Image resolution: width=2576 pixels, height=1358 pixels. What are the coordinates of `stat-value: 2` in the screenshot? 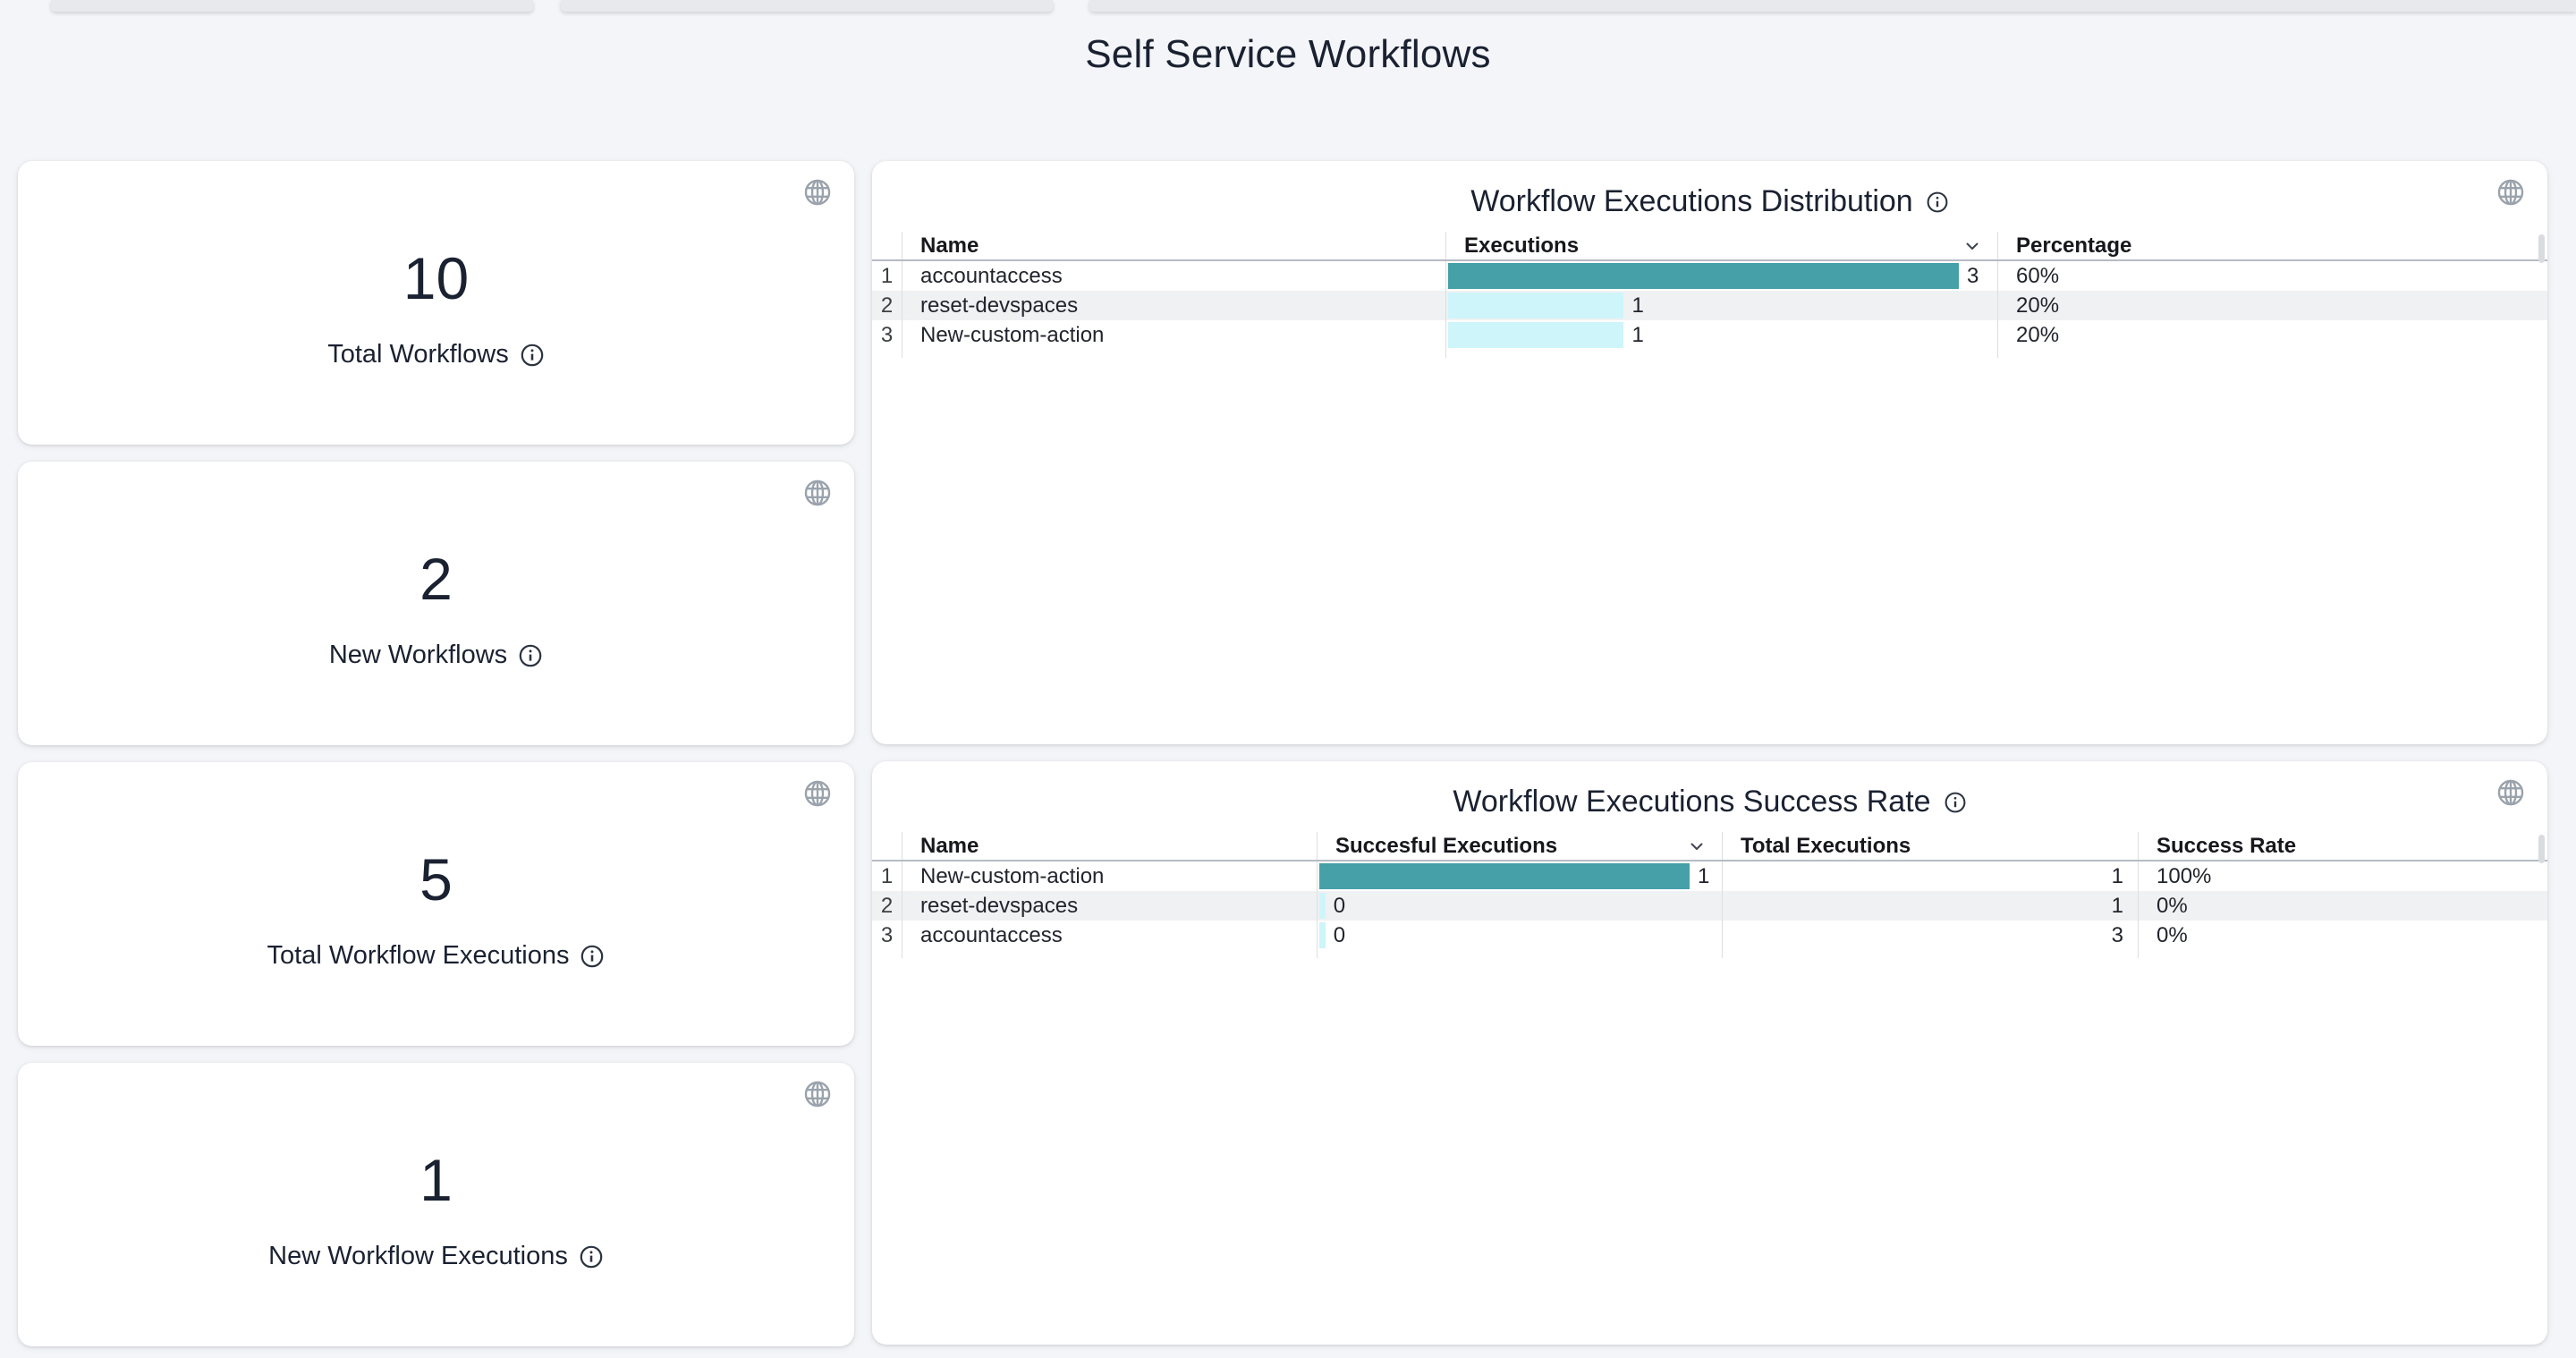 It's located at (436, 579).